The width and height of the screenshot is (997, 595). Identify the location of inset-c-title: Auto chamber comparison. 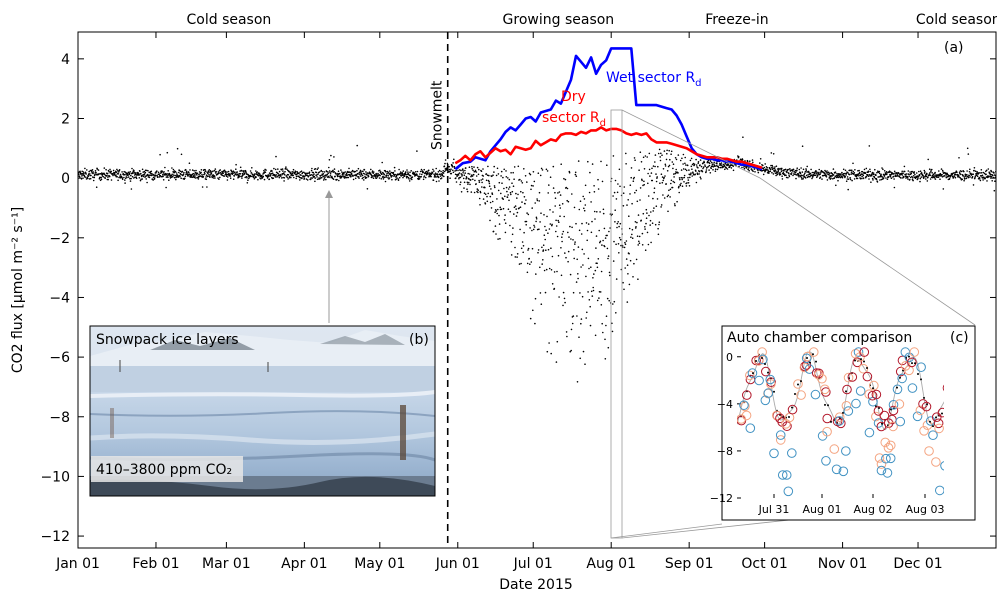
(819, 338).